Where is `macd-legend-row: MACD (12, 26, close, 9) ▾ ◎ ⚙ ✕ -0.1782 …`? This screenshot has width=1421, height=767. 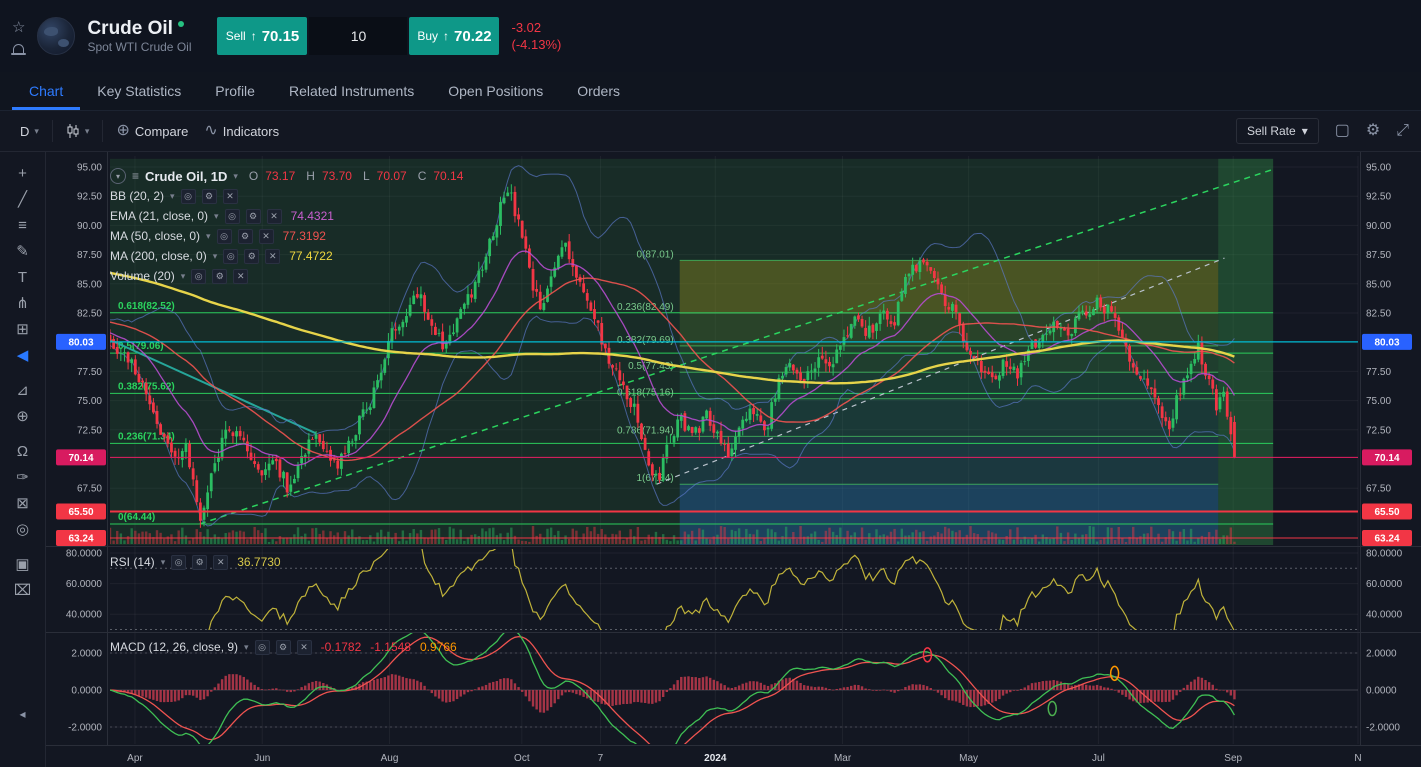 macd-legend-row: MACD (12, 26, close, 9) ▾ ◎ ⚙ ✕ -0.1782 … is located at coordinates (283, 647).